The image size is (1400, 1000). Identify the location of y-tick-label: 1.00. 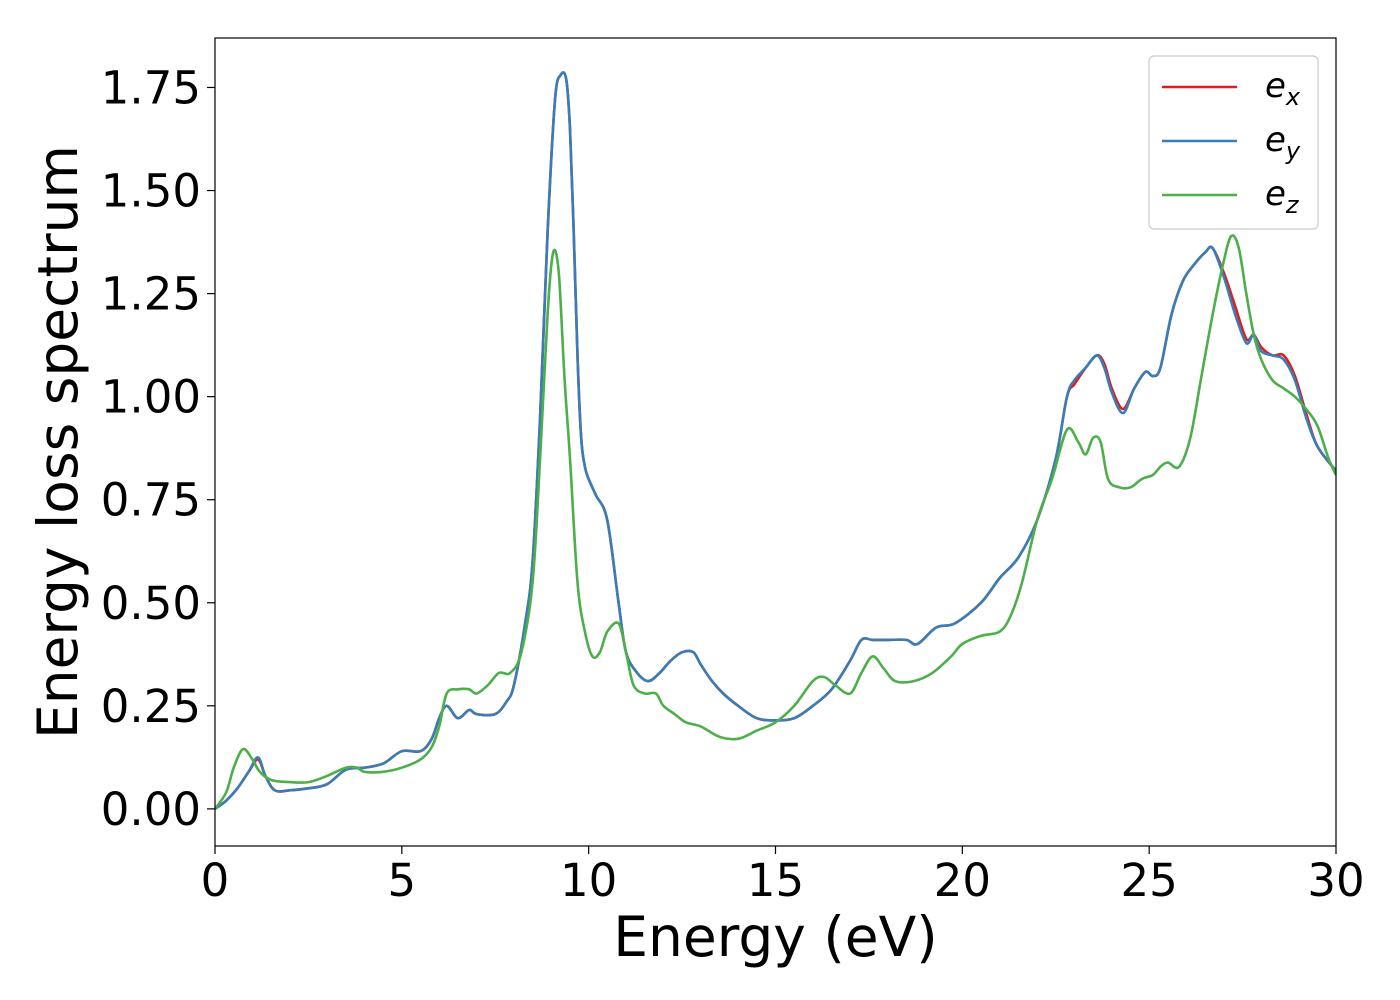
(151, 397).